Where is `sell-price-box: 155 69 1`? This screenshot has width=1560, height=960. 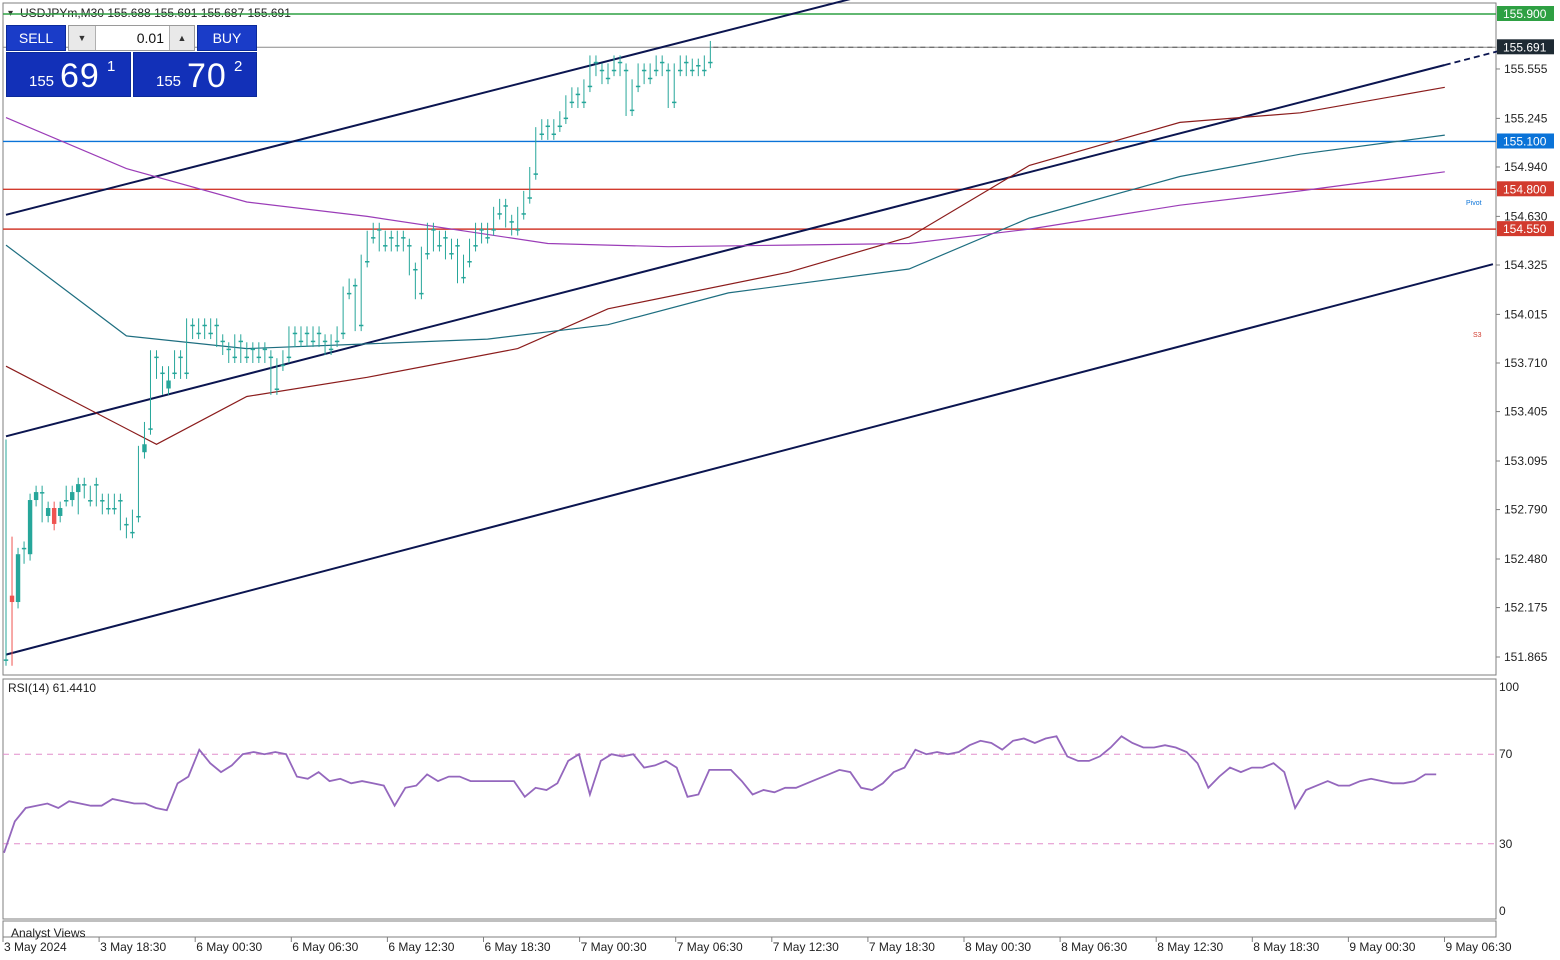 sell-price-box: 155 69 1 is located at coordinates (68, 74).